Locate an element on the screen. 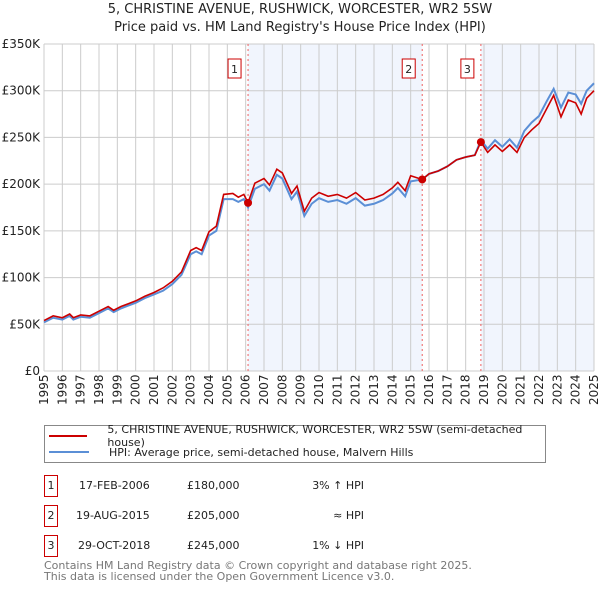 This screenshot has width=600, height=590. x-tick-label: 2009 is located at coordinates (301, 389).